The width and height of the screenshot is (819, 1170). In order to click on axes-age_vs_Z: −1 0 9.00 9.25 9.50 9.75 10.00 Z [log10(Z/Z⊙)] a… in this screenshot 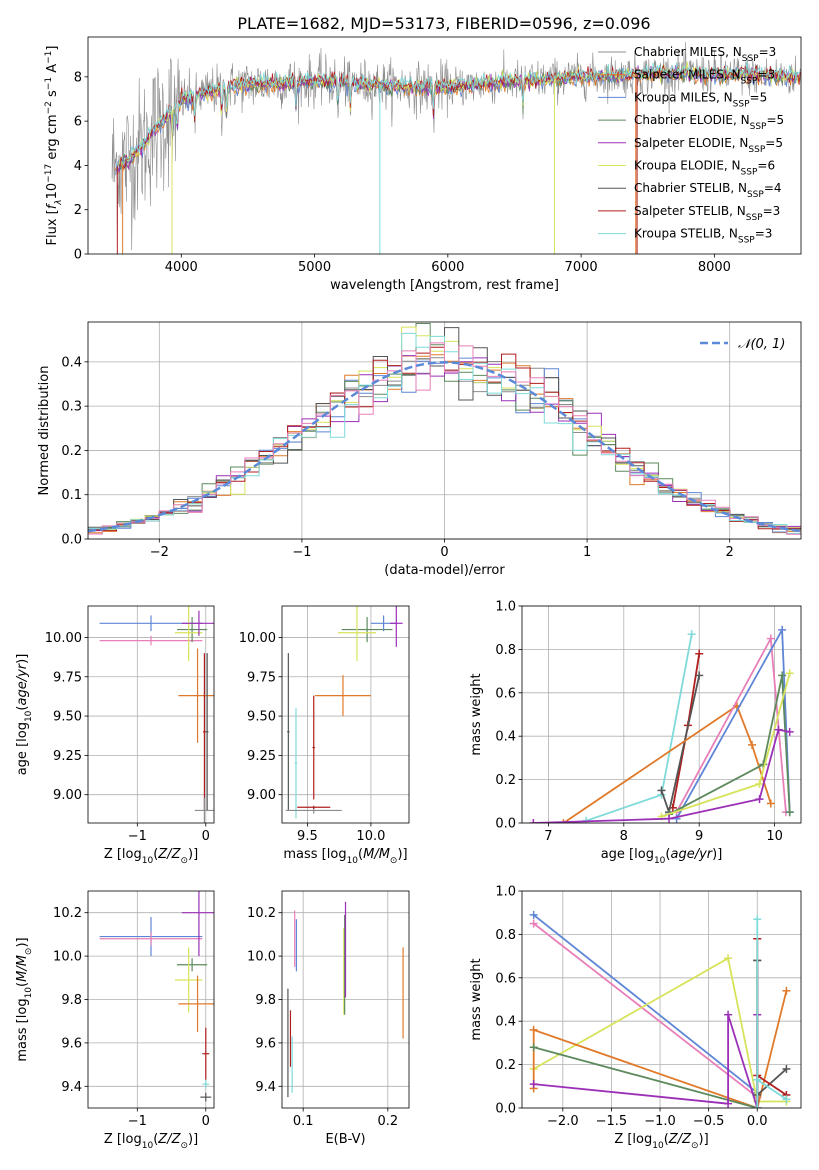, I will do `click(115, 735)`.